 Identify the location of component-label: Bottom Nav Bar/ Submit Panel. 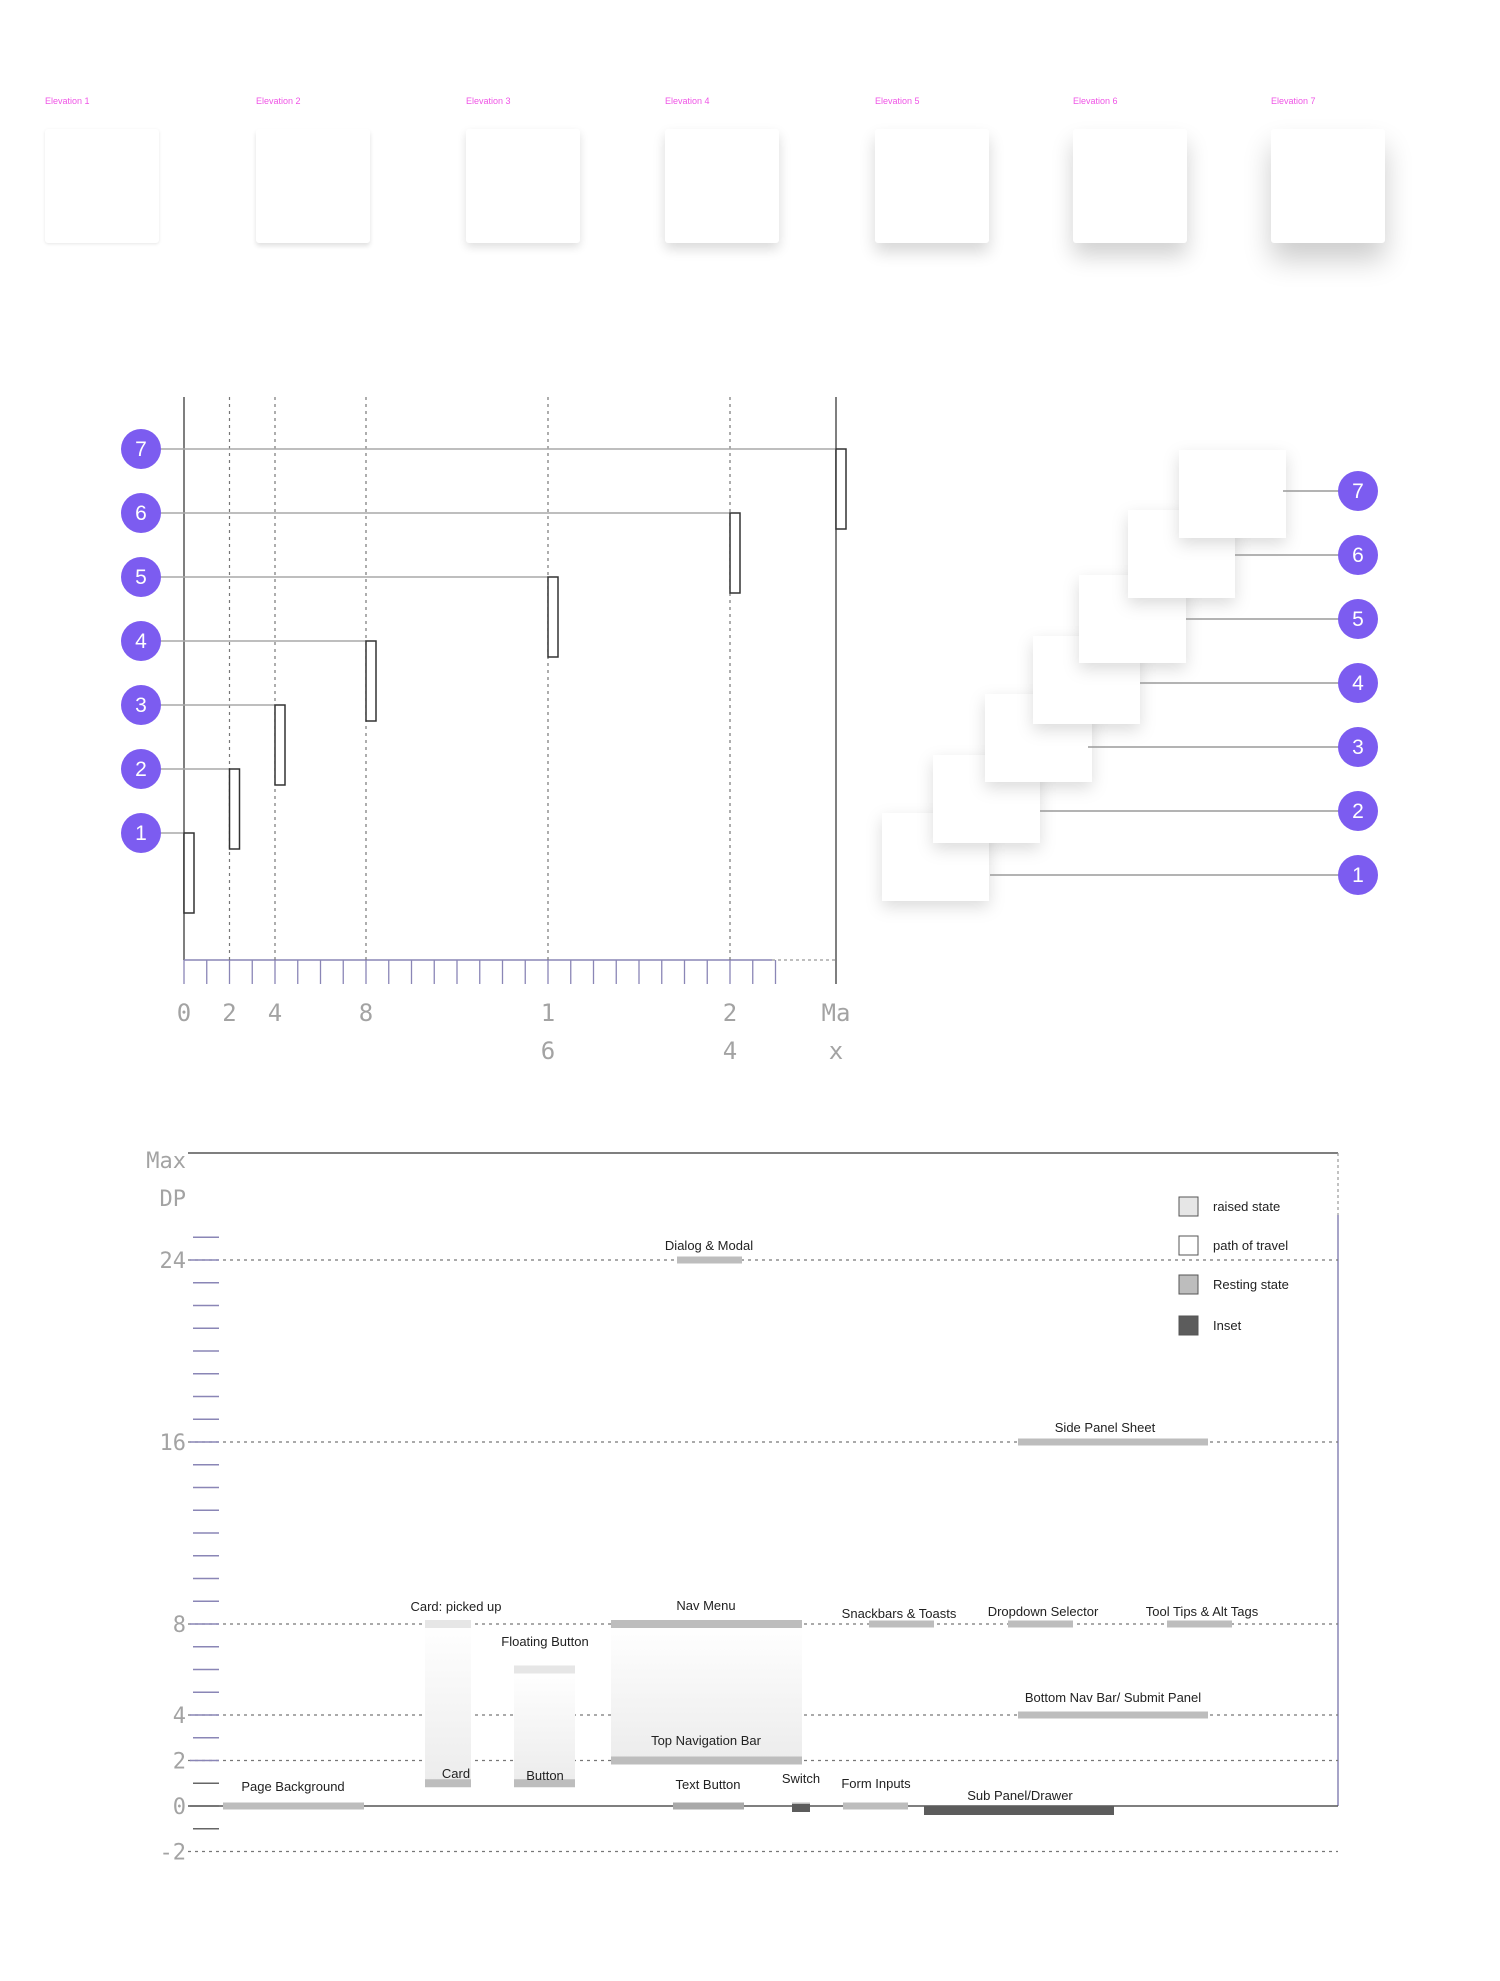
(1113, 1697).